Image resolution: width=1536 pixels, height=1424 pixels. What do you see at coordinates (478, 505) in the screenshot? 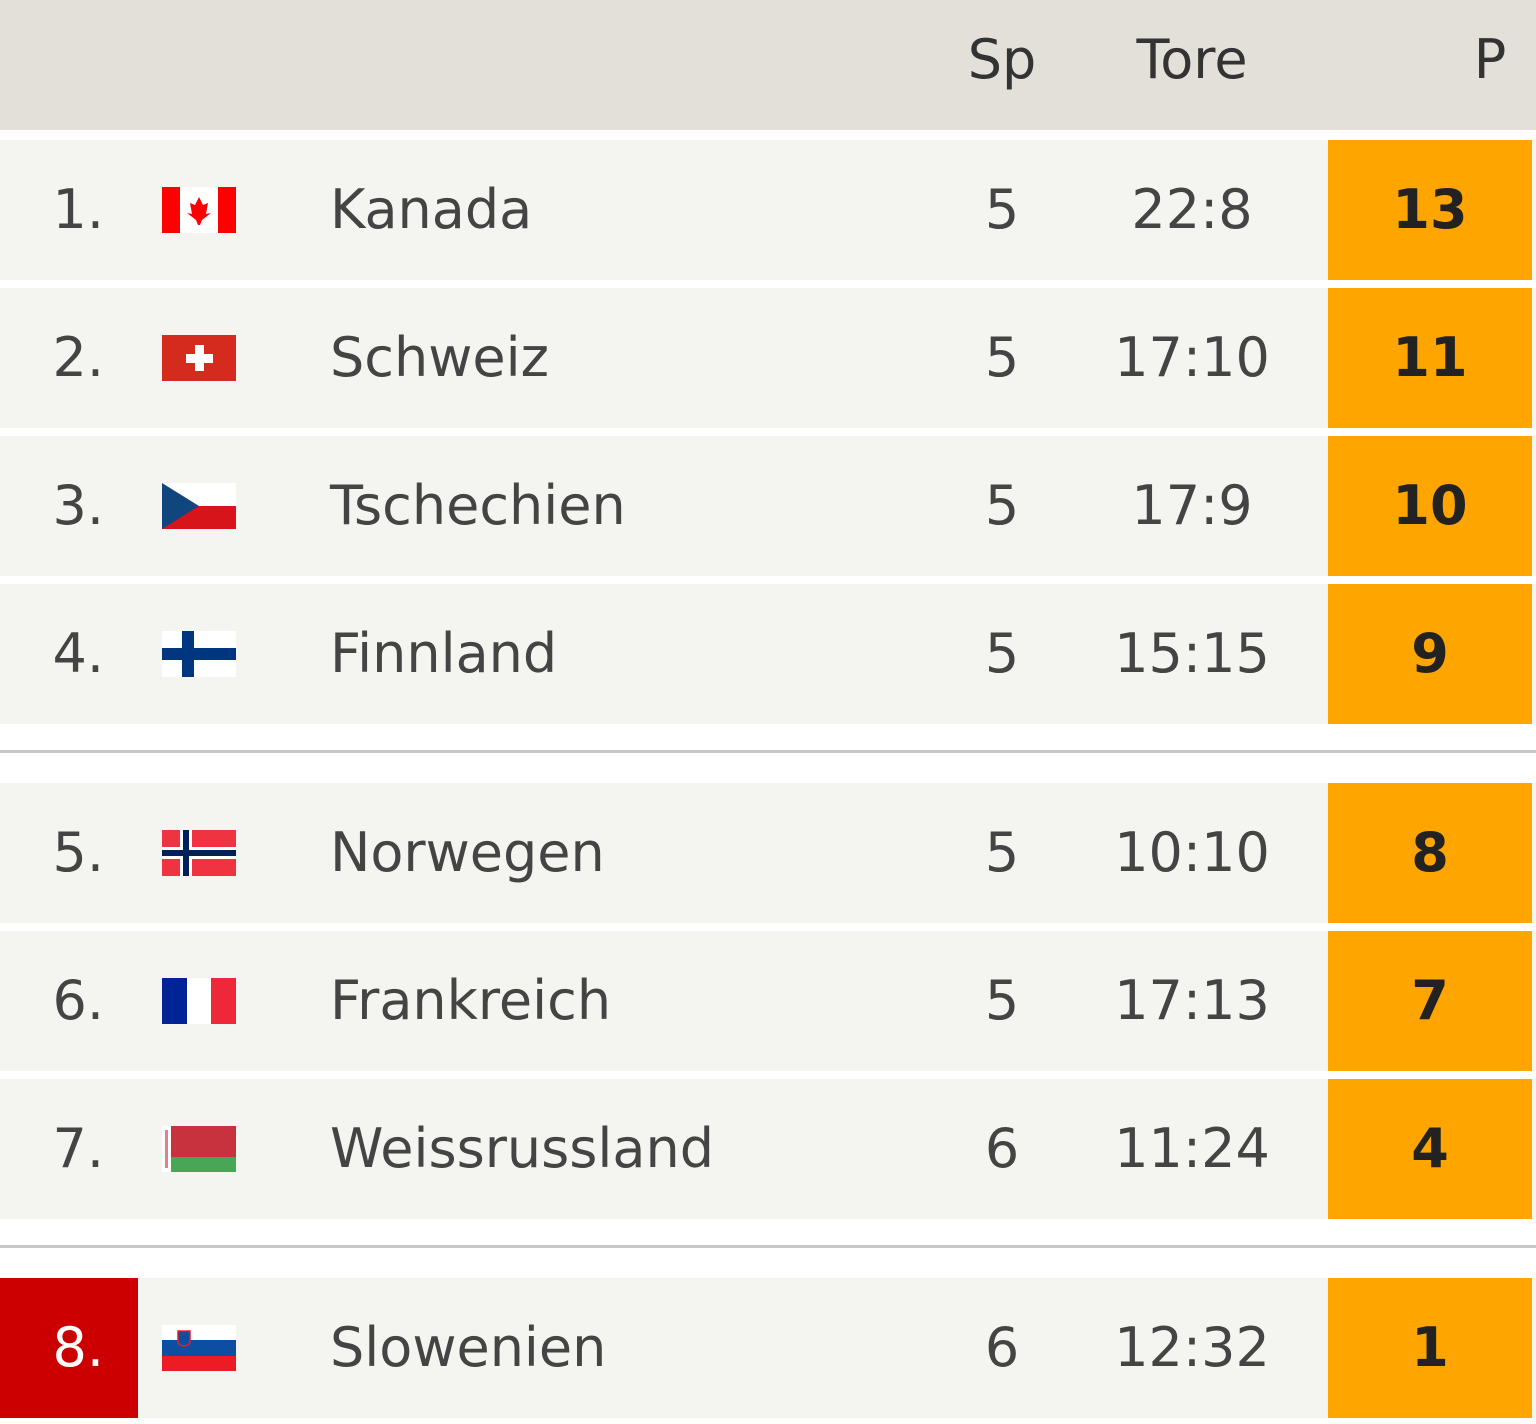
I see `team-name: Tschechien` at bounding box center [478, 505].